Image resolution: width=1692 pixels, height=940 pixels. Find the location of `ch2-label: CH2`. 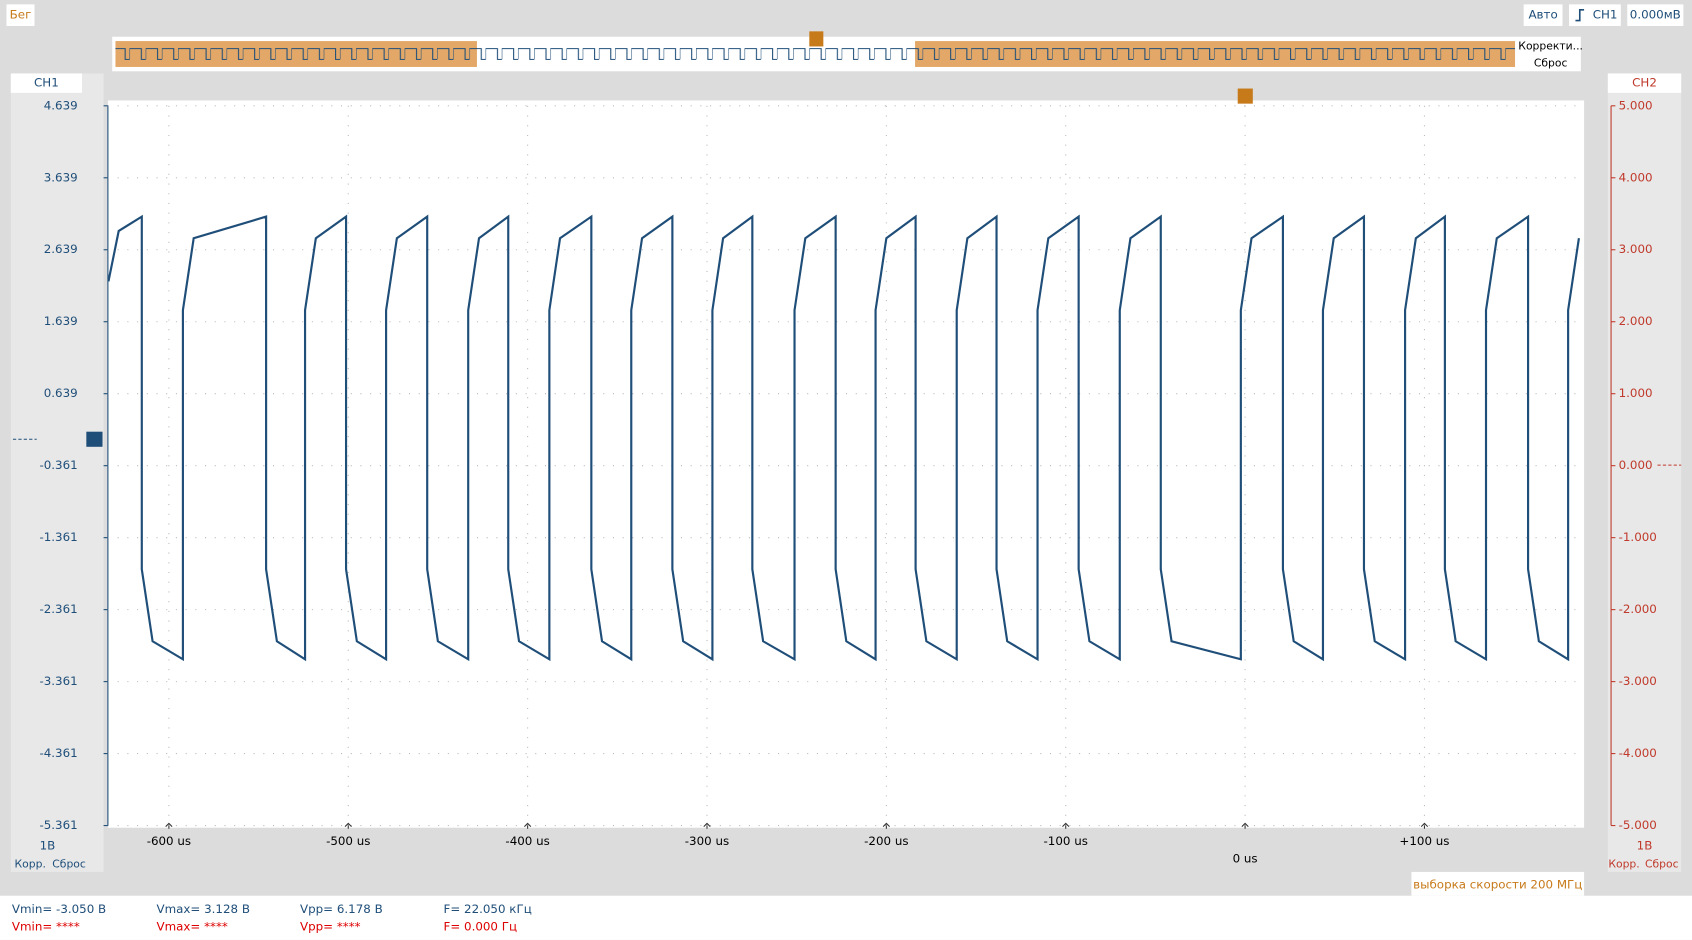

ch2-label: CH2 is located at coordinates (1644, 83).